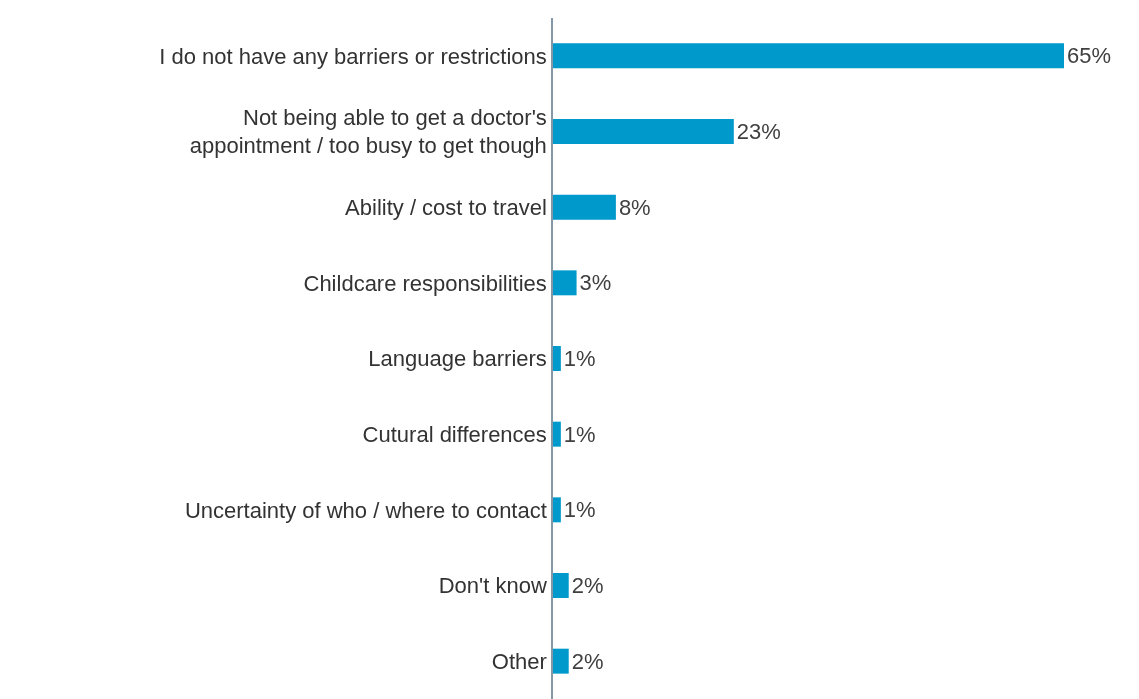  Describe the element at coordinates (758, 131) in the screenshot. I see `data-label: 23%` at that location.